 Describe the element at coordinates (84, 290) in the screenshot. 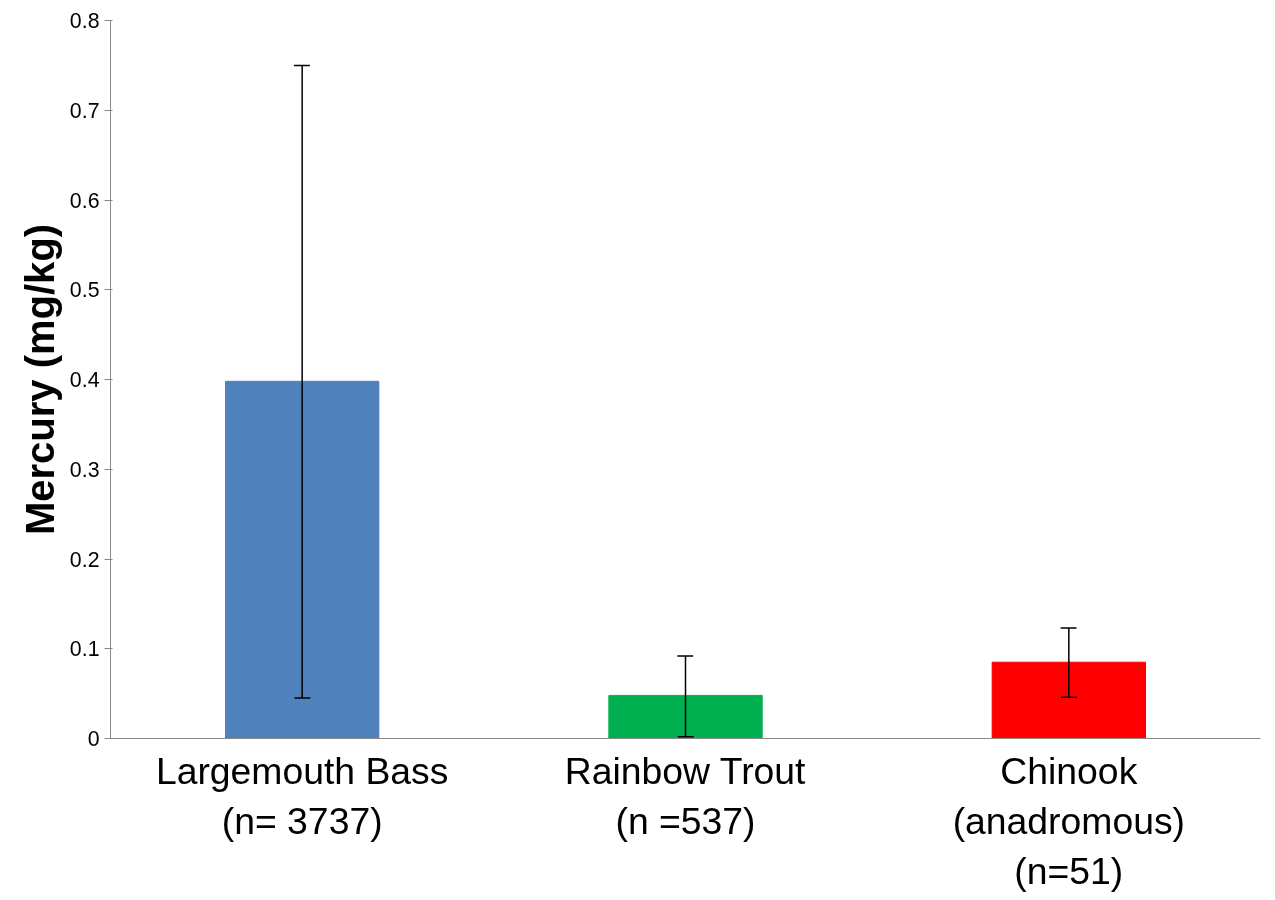

I see `y-tick-label: 0.5` at that location.